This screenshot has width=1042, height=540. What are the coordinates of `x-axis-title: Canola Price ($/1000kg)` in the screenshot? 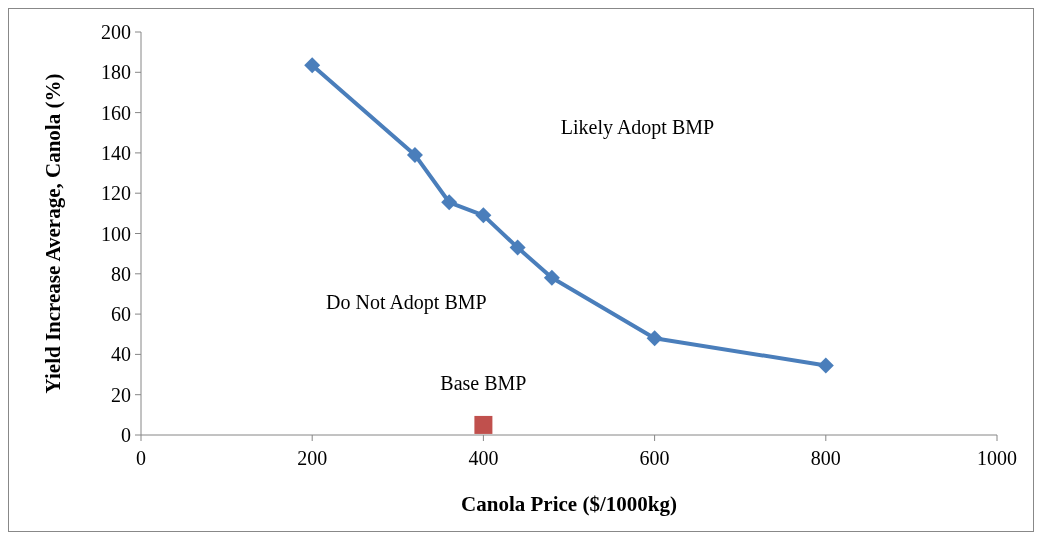 It's located at (569, 504).